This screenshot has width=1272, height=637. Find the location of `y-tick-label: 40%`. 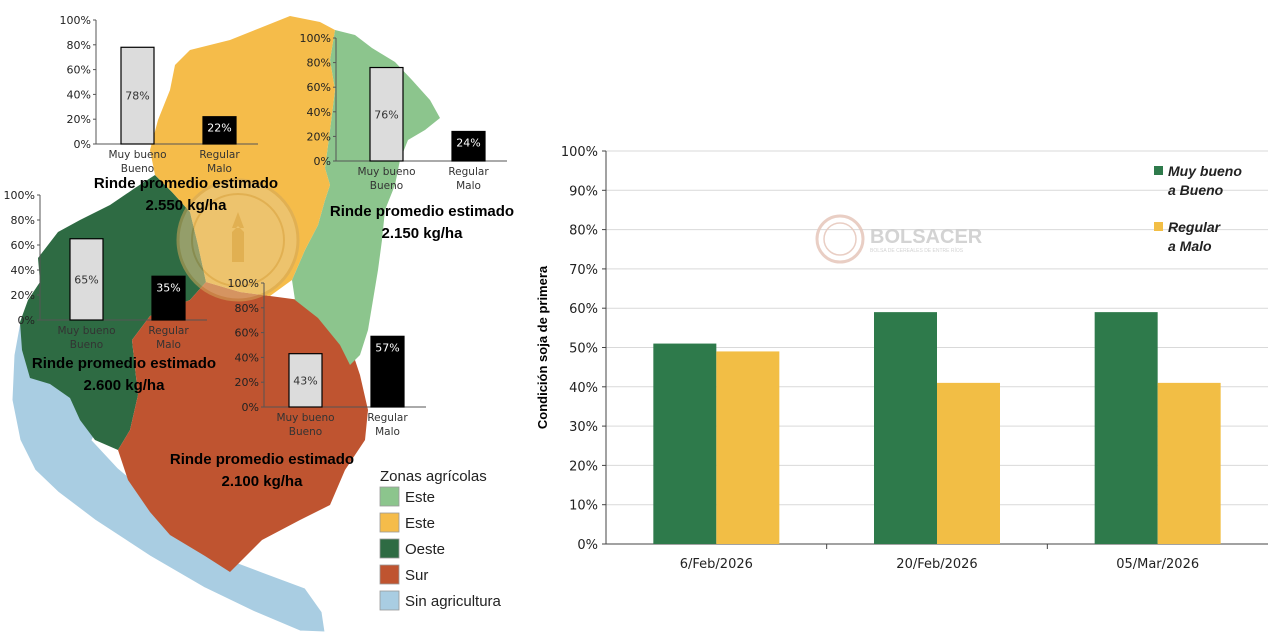

y-tick-label: 40% is located at coordinates (583, 388).